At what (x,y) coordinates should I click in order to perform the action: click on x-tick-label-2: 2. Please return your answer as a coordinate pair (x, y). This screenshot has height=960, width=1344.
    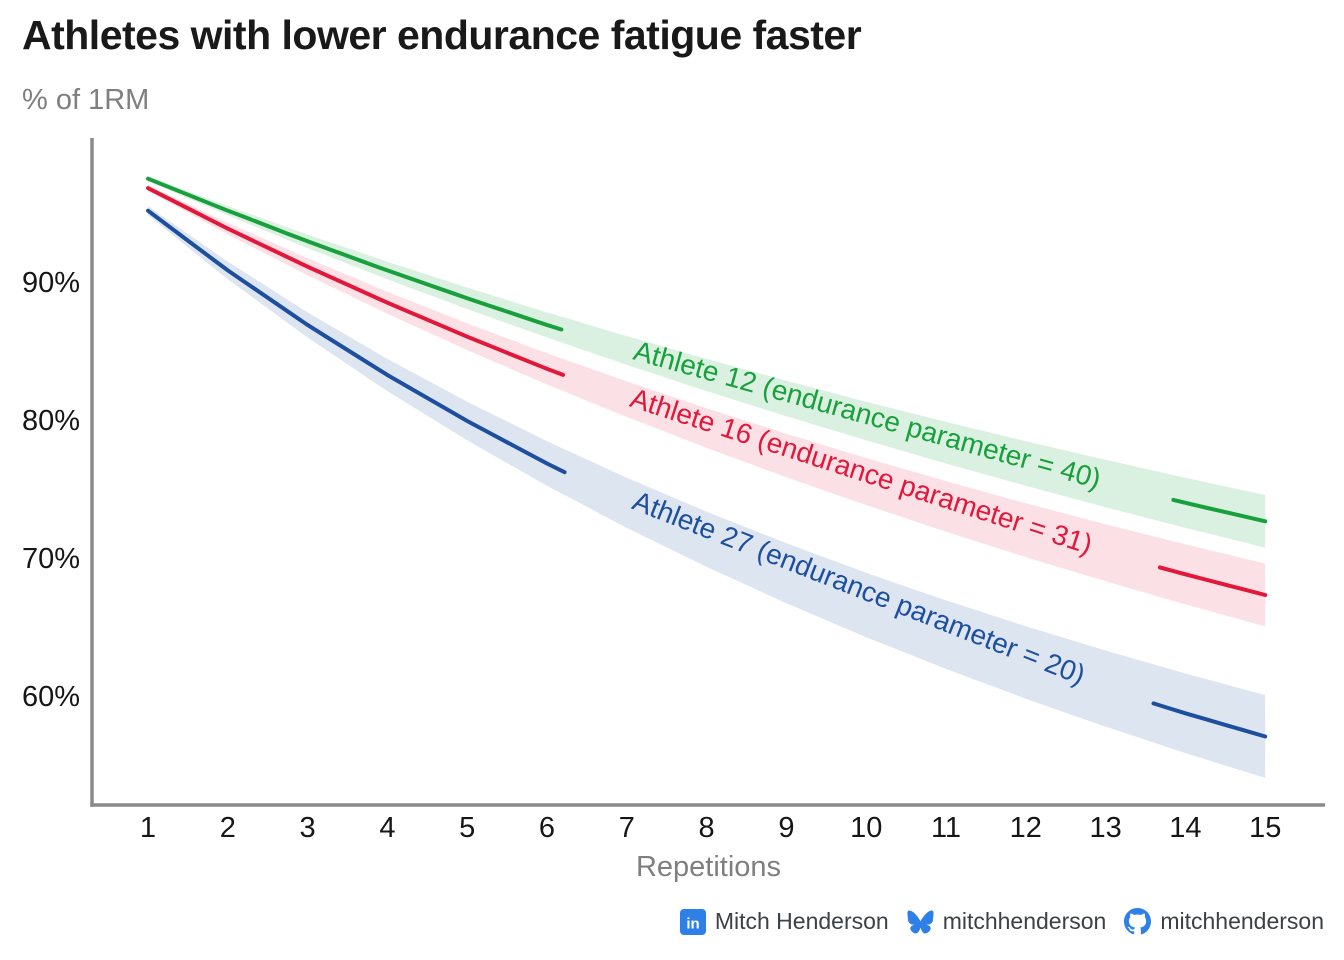
    Looking at the image, I should click on (228, 828).